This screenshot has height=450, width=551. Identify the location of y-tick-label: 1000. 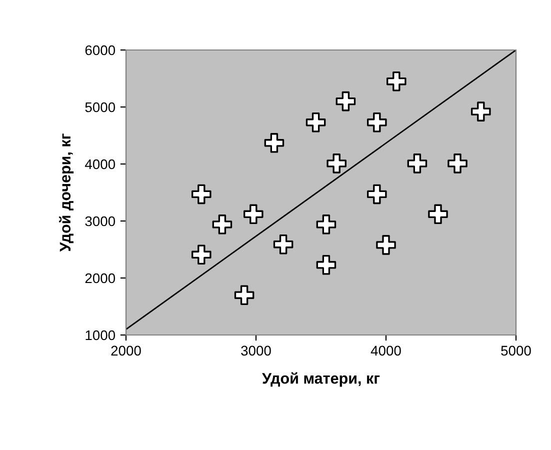
(101, 335).